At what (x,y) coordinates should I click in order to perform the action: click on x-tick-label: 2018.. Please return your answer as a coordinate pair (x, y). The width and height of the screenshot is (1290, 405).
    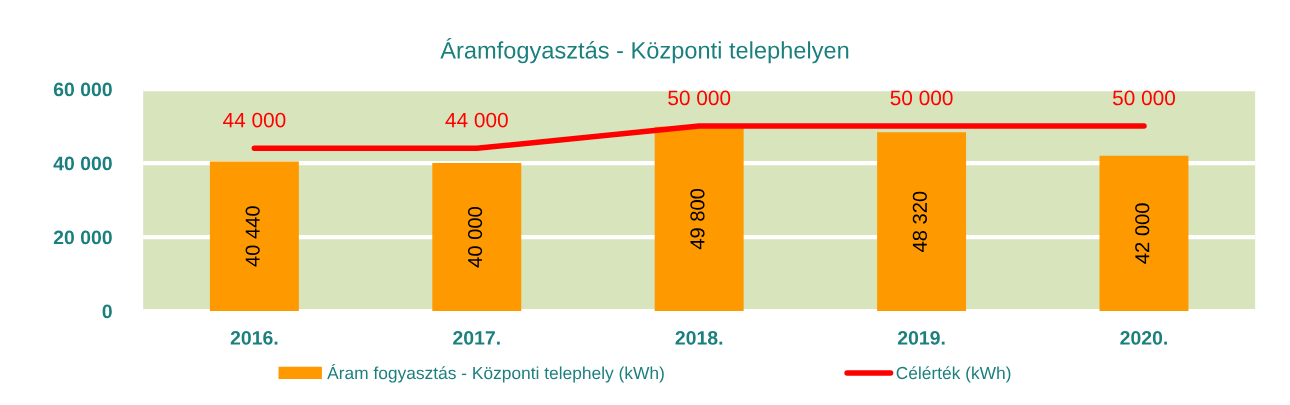
    Looking at the image, I should click on (699, 338).